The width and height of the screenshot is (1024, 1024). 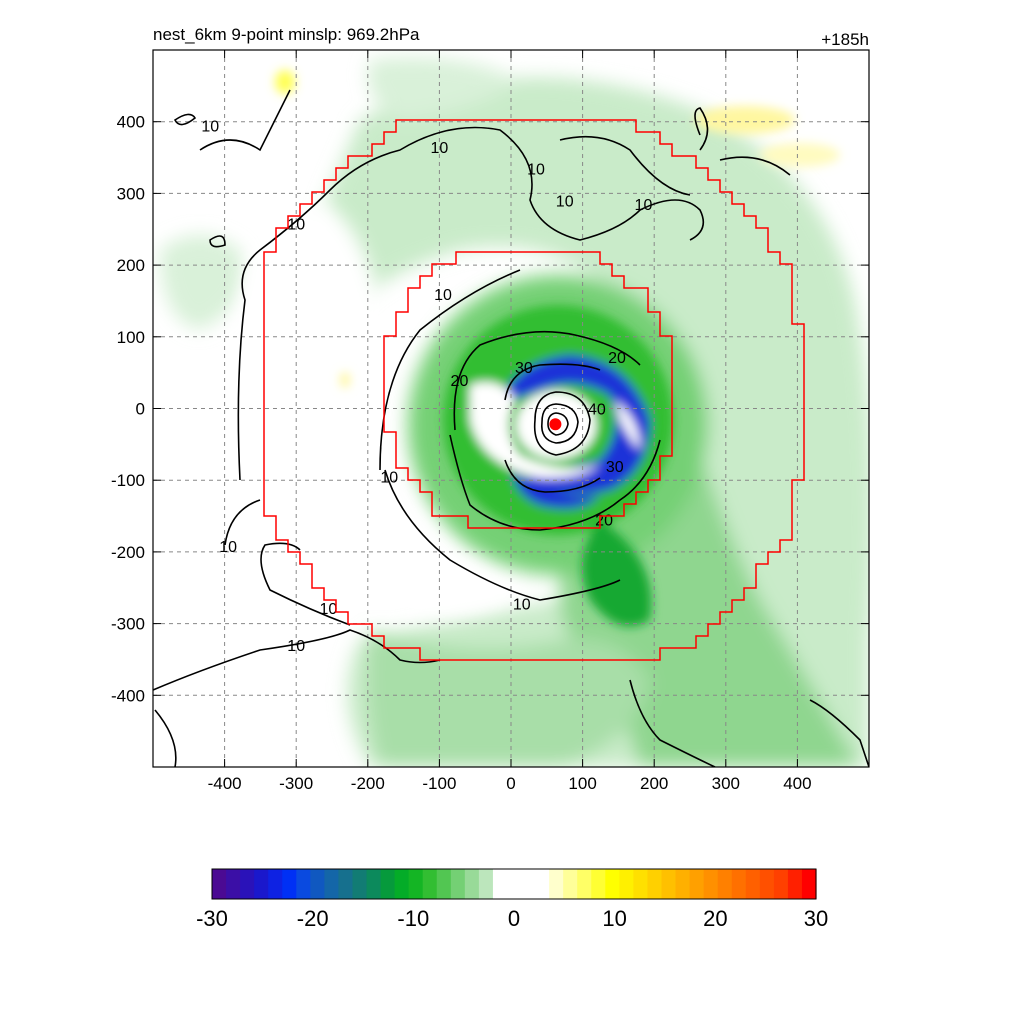 What do you see at coordinates (555, 424) in the screenshot?
I see `storm-center-marker` at bounding box center [555, 424].